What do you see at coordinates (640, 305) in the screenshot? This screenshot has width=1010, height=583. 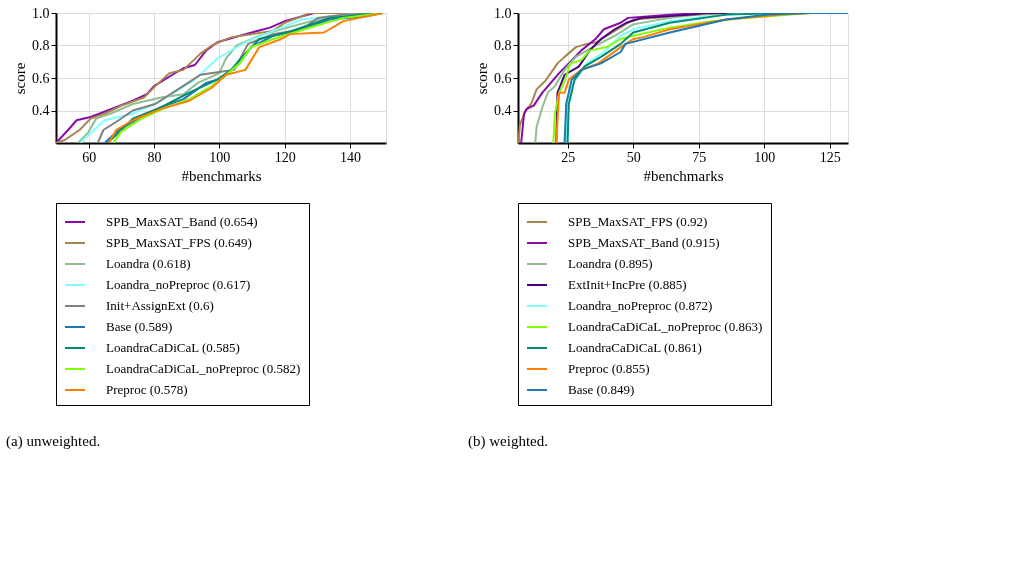 I see `legend-label: Loandra_noPreproc (0.872)` at bounding box center [640, 305].